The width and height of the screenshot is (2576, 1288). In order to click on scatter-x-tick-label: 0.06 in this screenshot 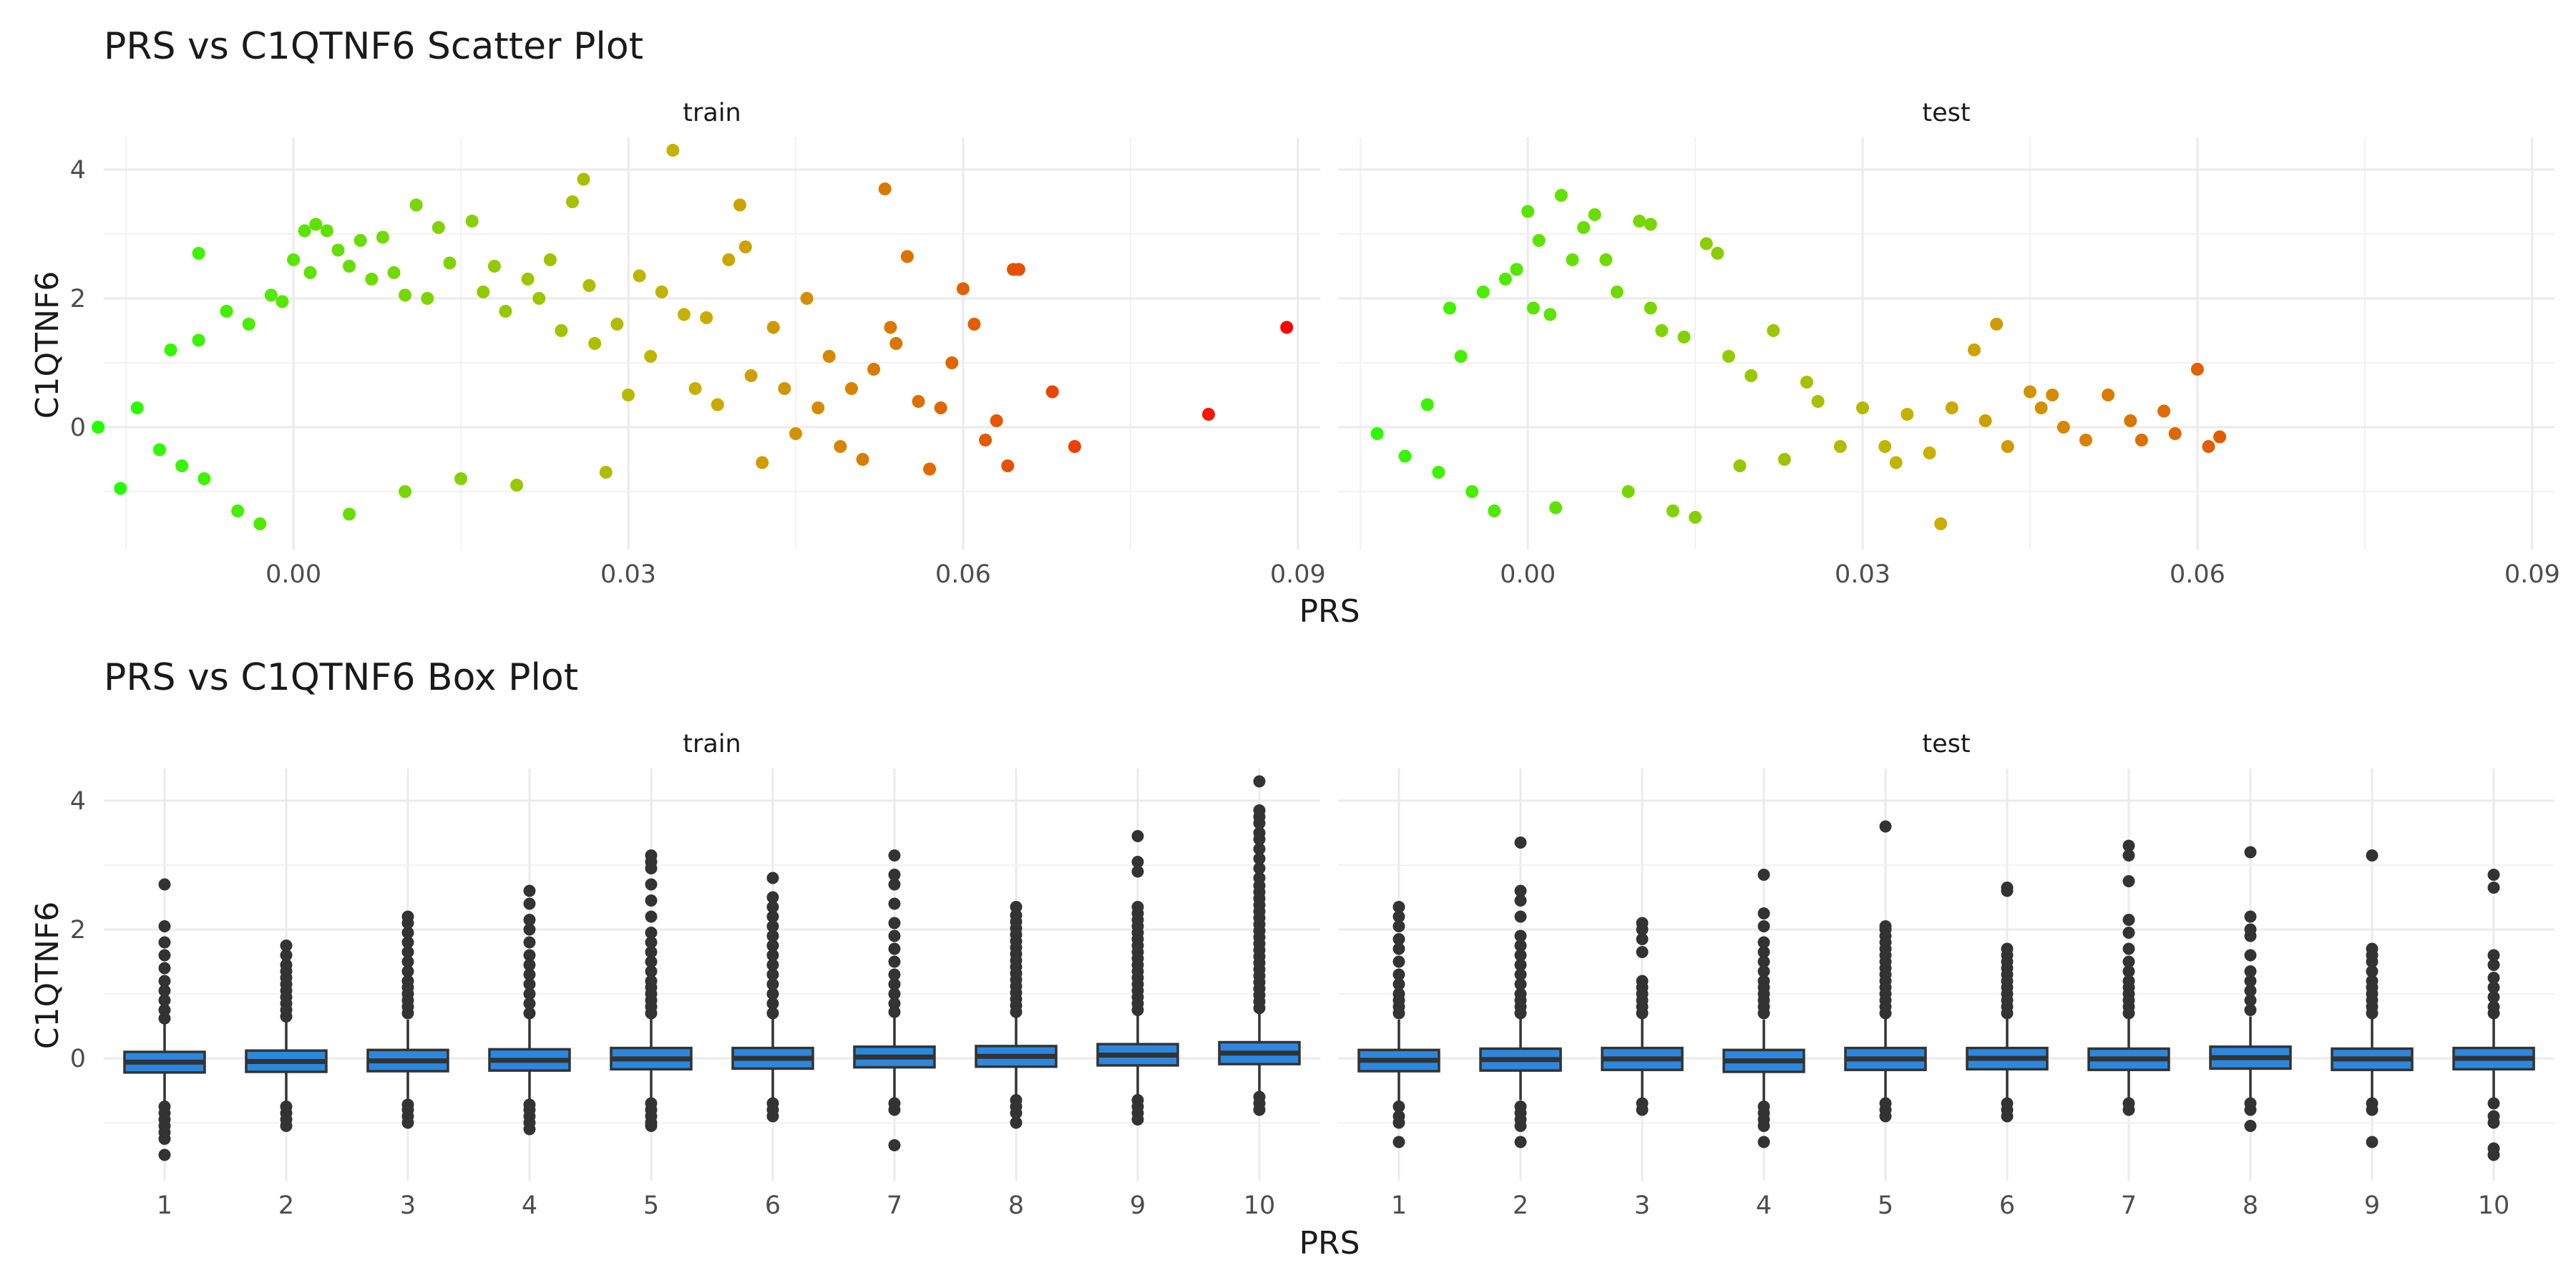, I will do `click(2197, 574)`.